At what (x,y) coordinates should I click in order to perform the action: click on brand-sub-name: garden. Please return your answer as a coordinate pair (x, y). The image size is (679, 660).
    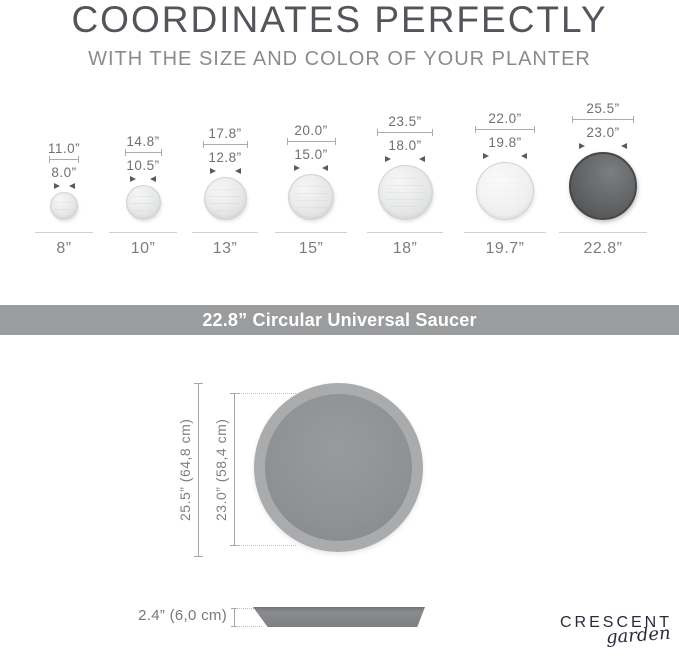
    Looking at the image, I should click on (638, 635).